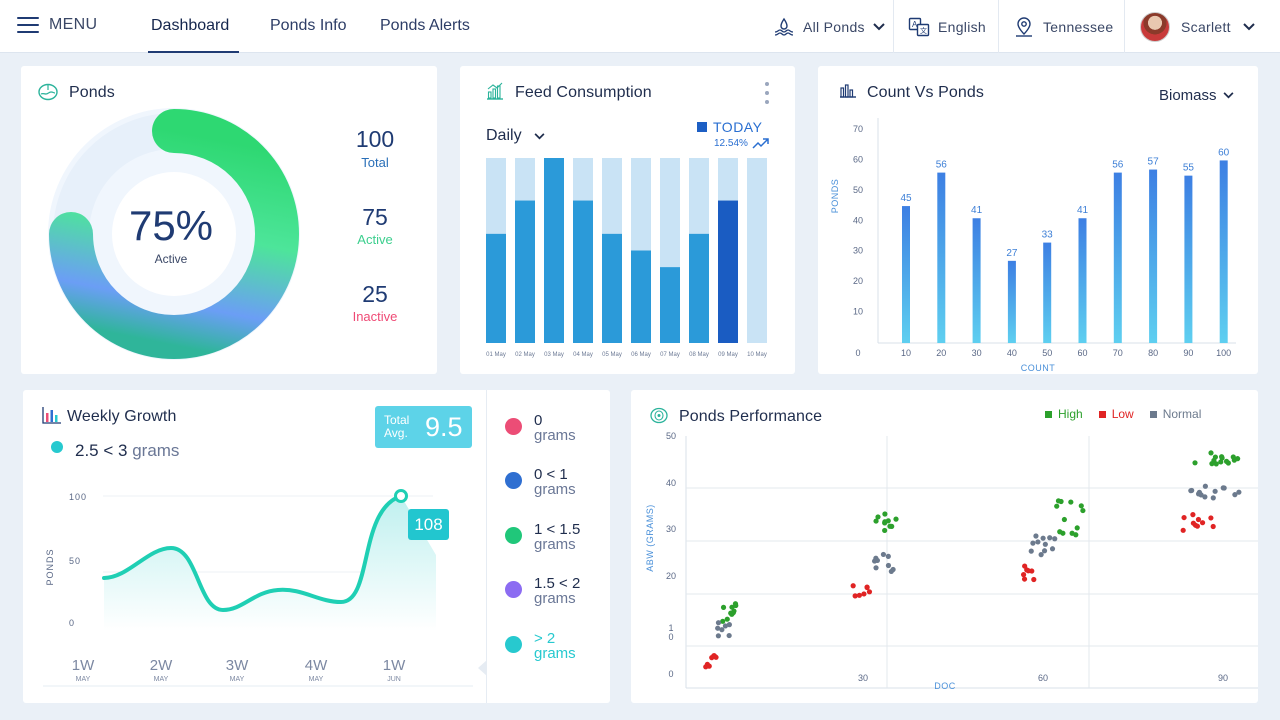 The height and width of the screenshot is (720, 1280). I want to click on feed-change-value: 12.54%, so click(731, 143).